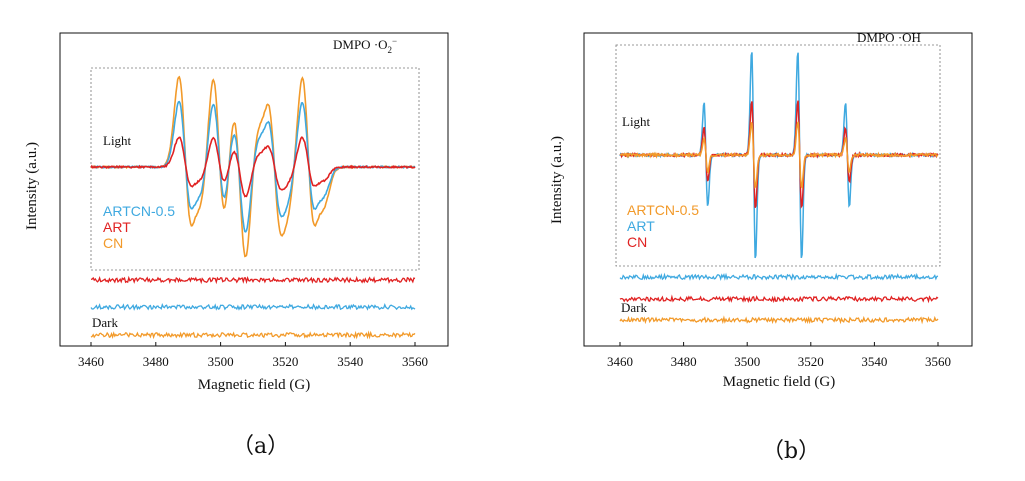 Image resolution: width=1025 pixels, height=481 pixels. Describe the element at coordinates (254, 385) in the screenshot. I see `chart-a-xlabel: Magnetic field (G)` at that location.